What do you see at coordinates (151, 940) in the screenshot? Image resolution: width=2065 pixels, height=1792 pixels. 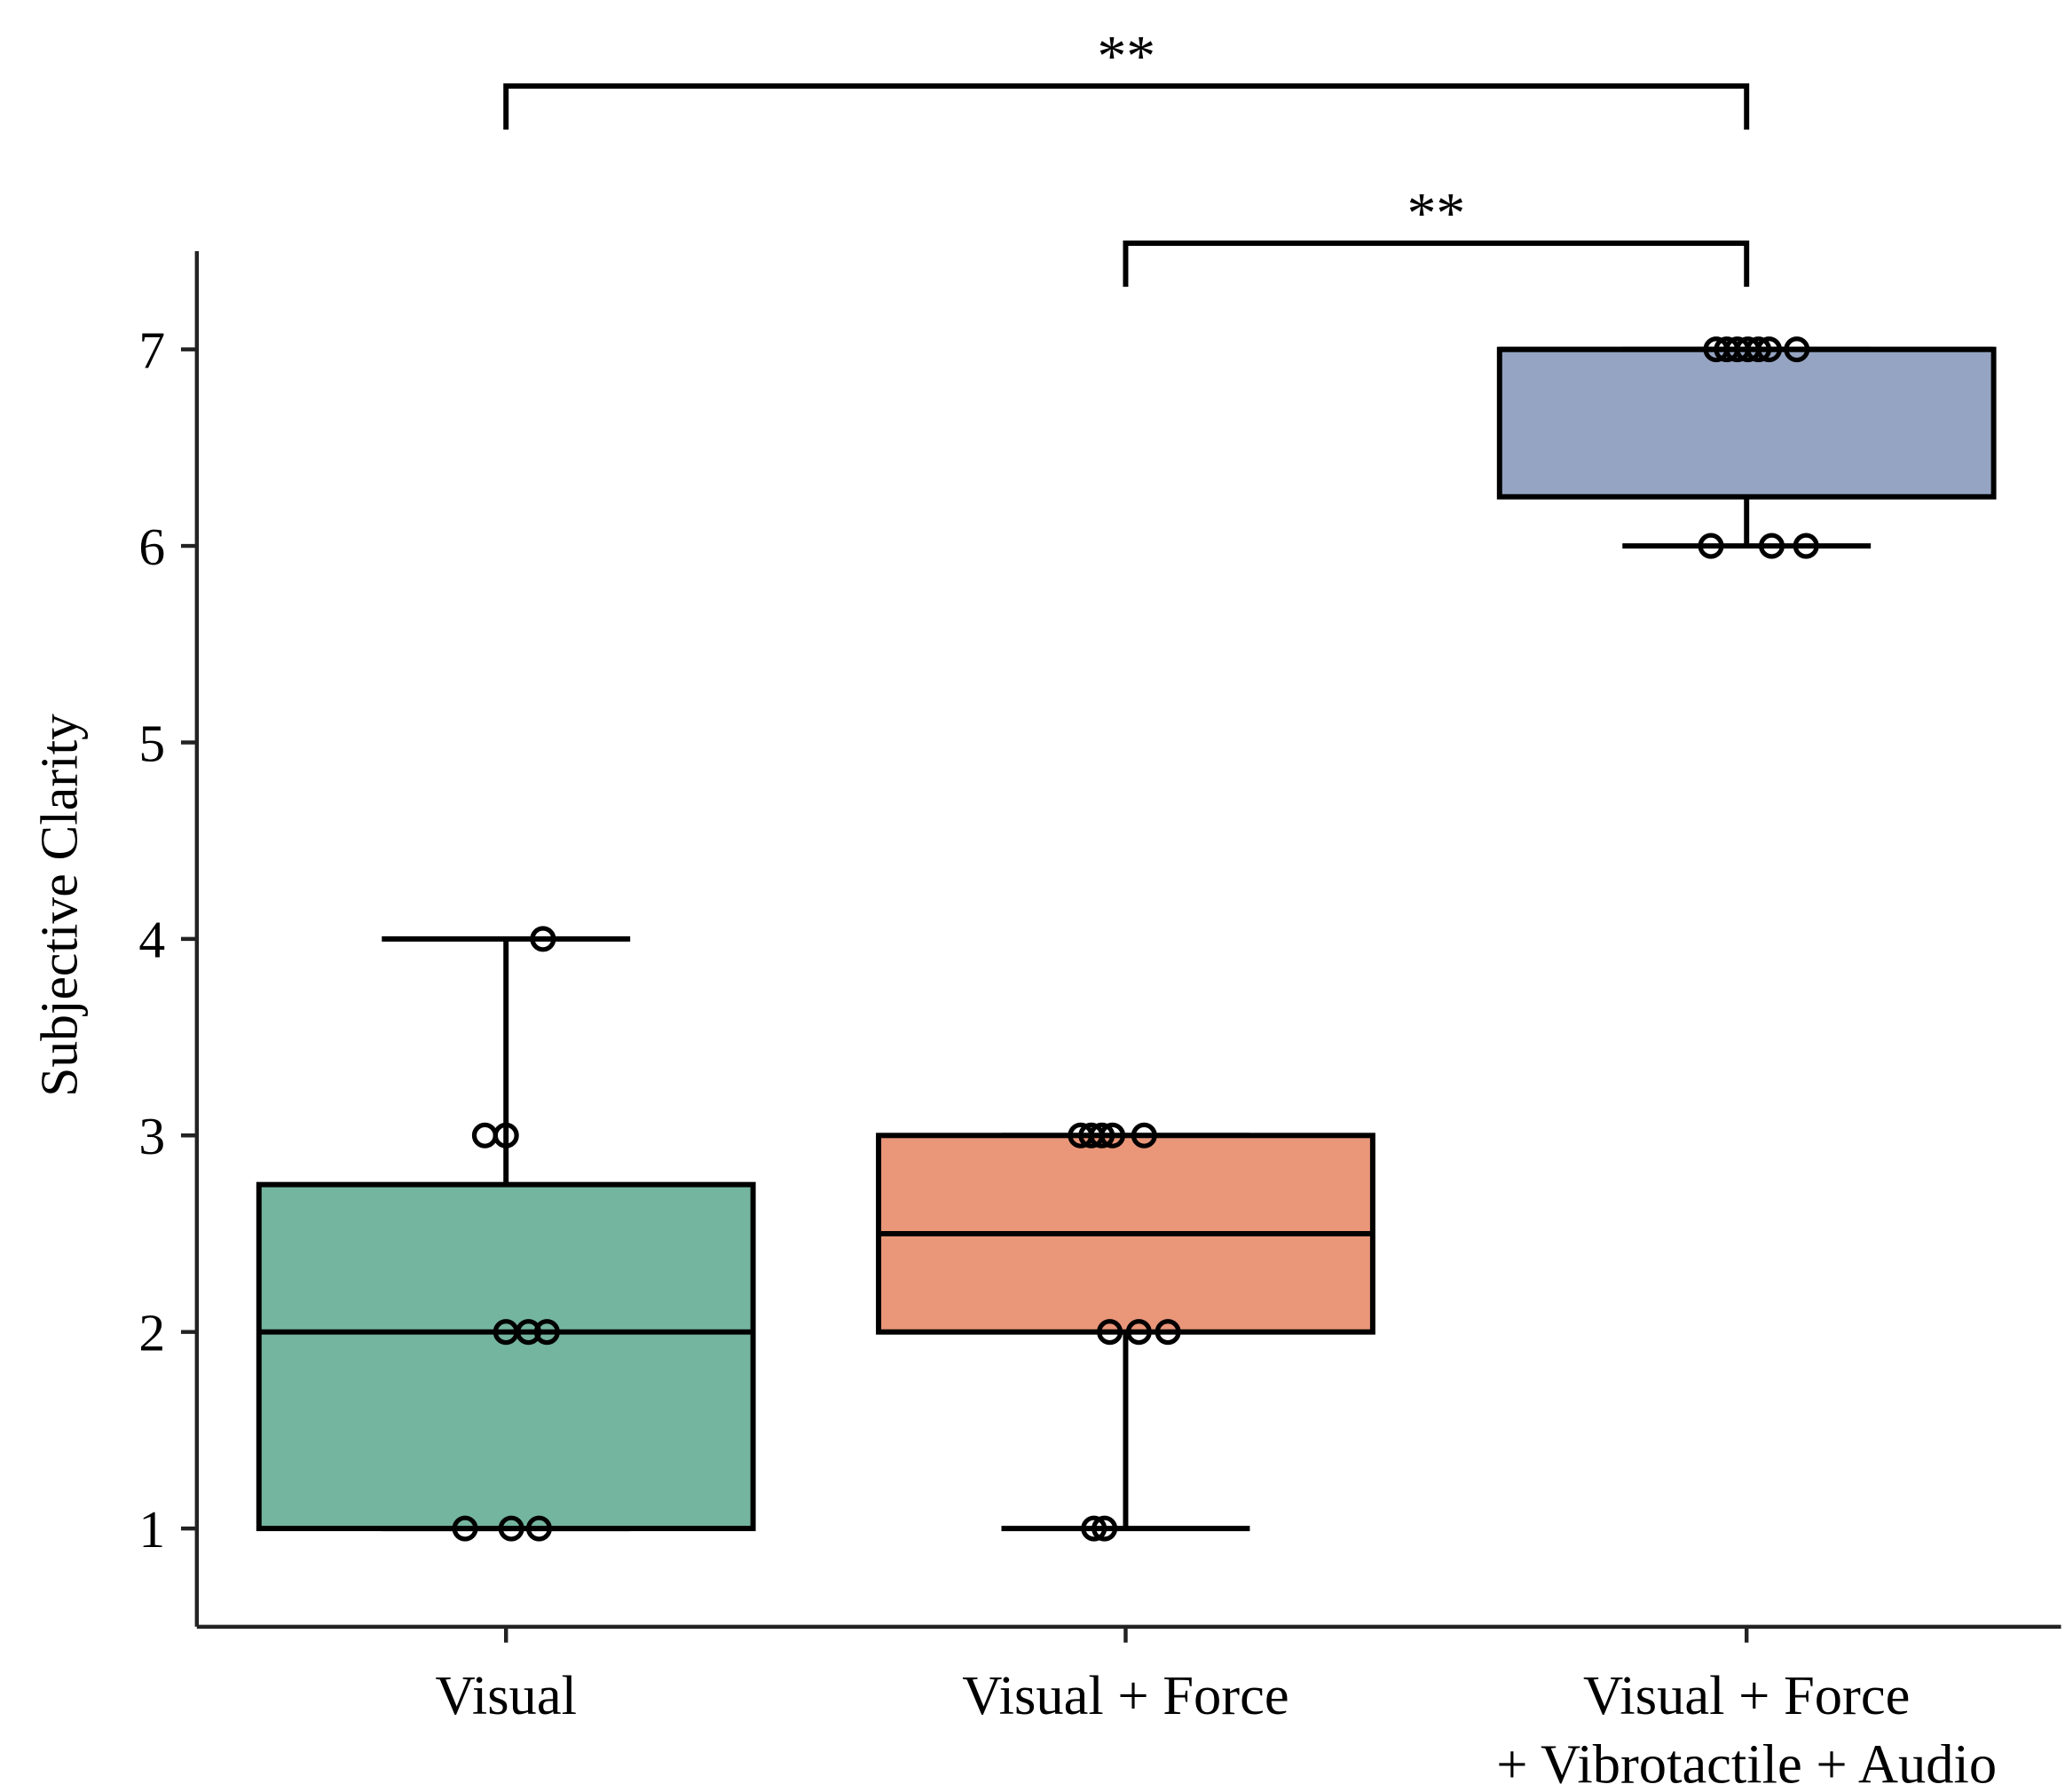 I see `y-tick-label: 4` at bounding box center [151, 940].